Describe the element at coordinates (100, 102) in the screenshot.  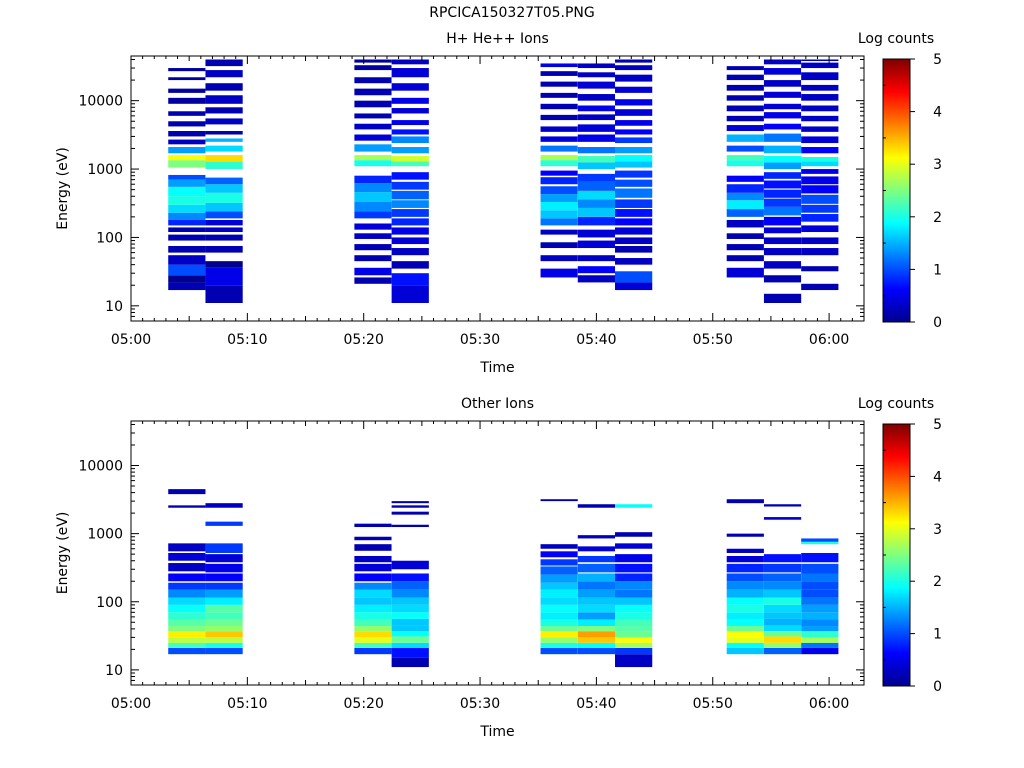
I see `y-tick-label: 10000` at that location.